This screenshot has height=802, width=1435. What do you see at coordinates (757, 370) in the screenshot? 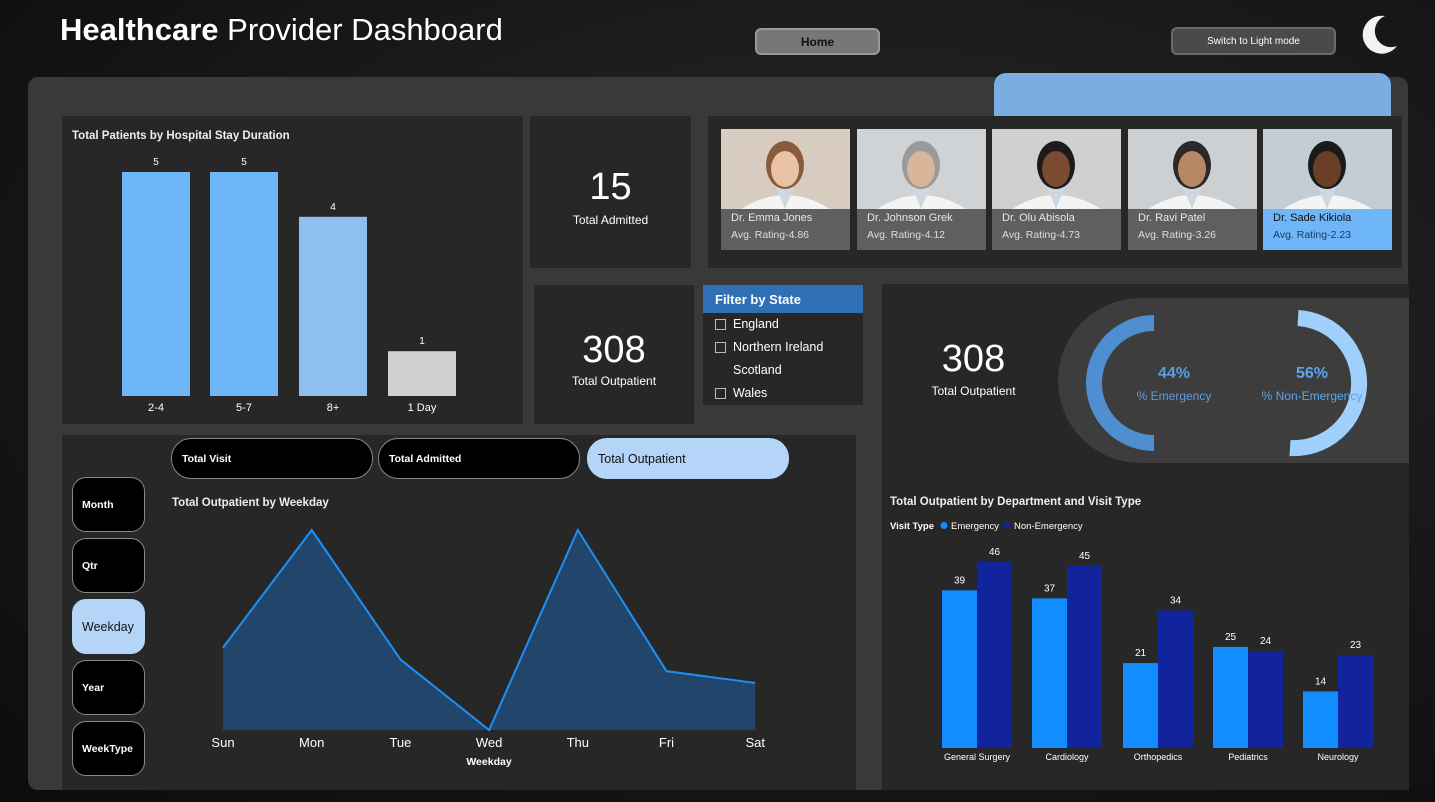
I see `filter-option-label: Scotland` at bounding box center [757, 370].